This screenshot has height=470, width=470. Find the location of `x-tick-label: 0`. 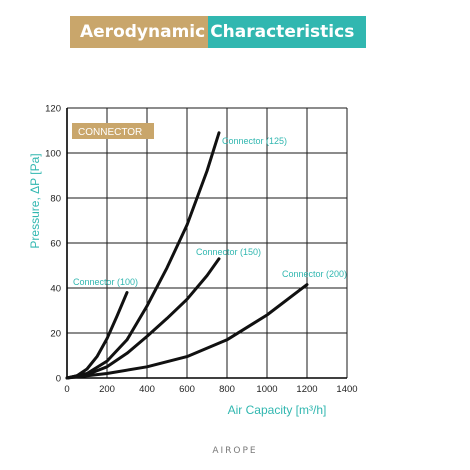

x-tick-label: 0 is located at coordinates (66, 389).